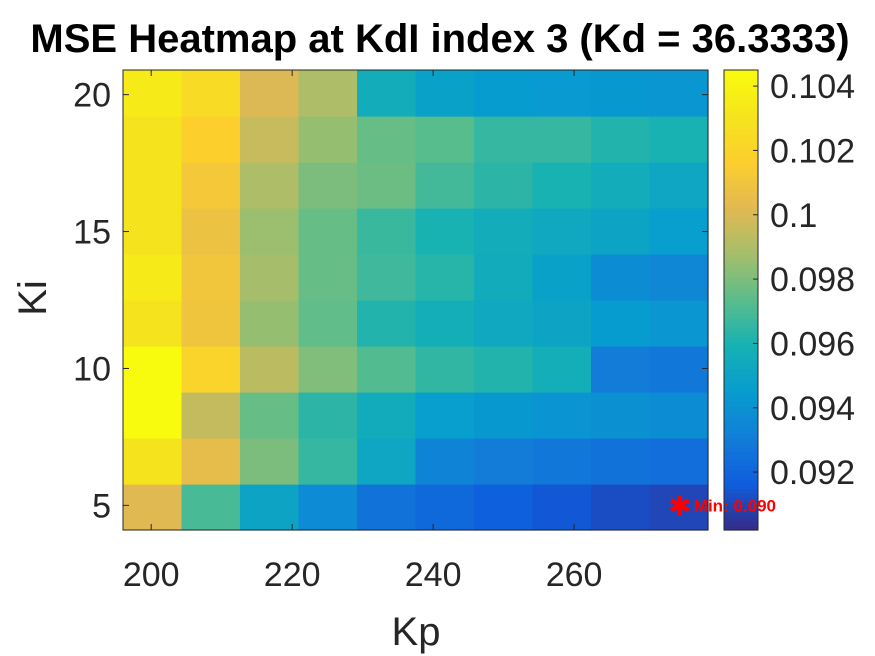 Image resolution: width=875 pixels, height=656 pixels. I want to click on colorbar, so click(741, 300).